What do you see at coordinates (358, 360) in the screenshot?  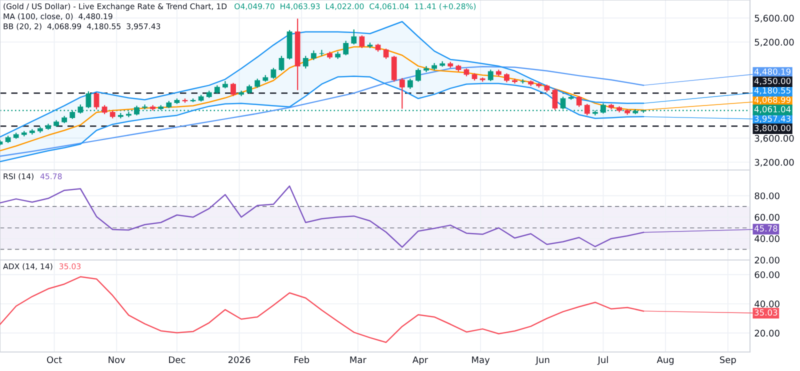 I see `x-tick-label: Mar` at bounding box center [358, 360].